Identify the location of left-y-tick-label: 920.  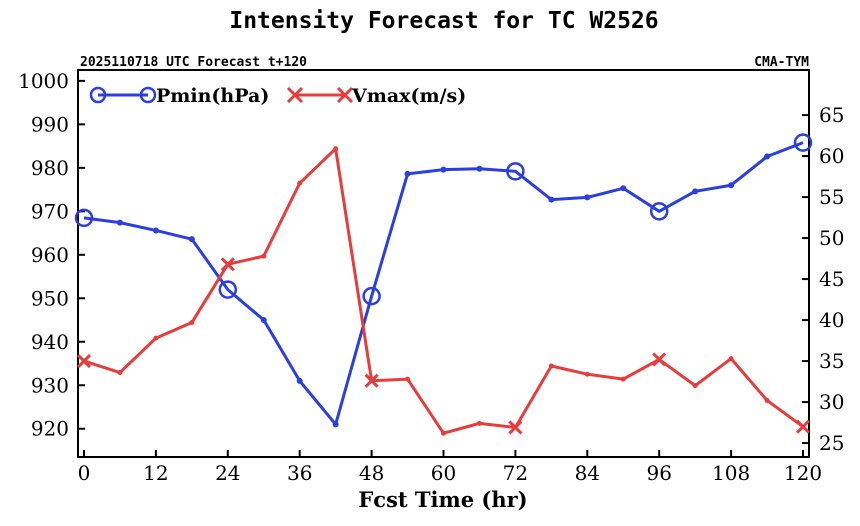
(50, 429).